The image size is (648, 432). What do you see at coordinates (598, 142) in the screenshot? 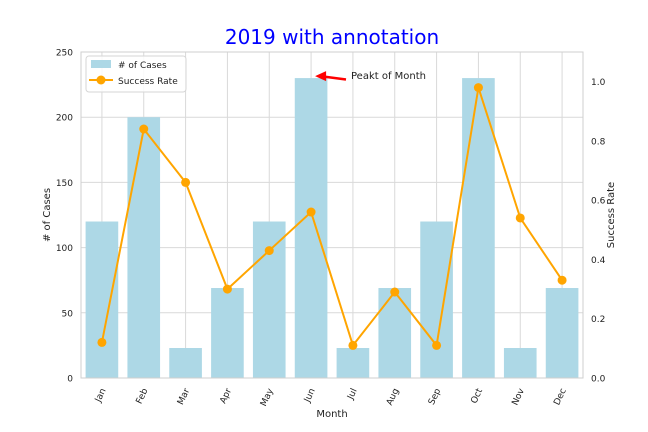
I see `right-tick-label: 0.8` at bounding box center [598, 142].